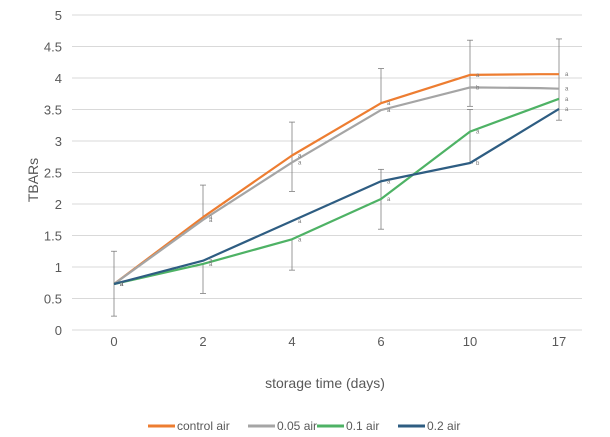 Image resolution: width=610 pixels, height=437 pixels. Describe the element at coordinates (58, 330) in the screenshot. I see `y-tick-label: 0` at that location.